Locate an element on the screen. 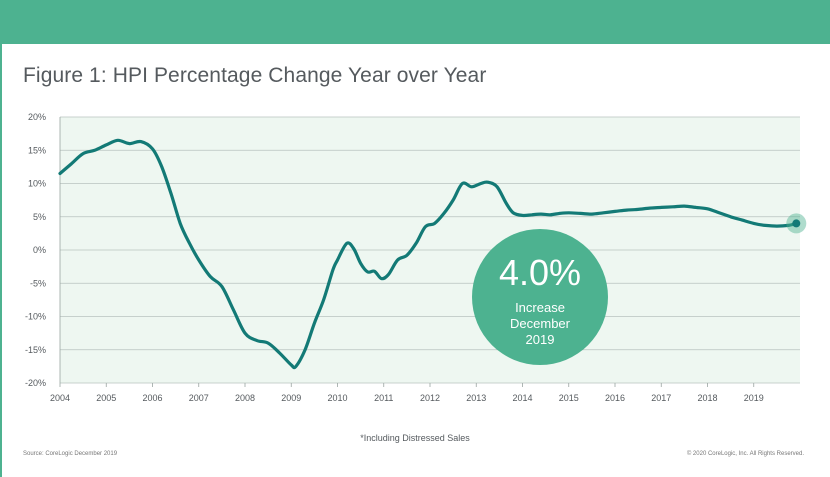 Image resolution: width=830 pixels, height=477 pixels. source-note: Source: CoreLogic December 2019 is located at coordinates (70, 454).